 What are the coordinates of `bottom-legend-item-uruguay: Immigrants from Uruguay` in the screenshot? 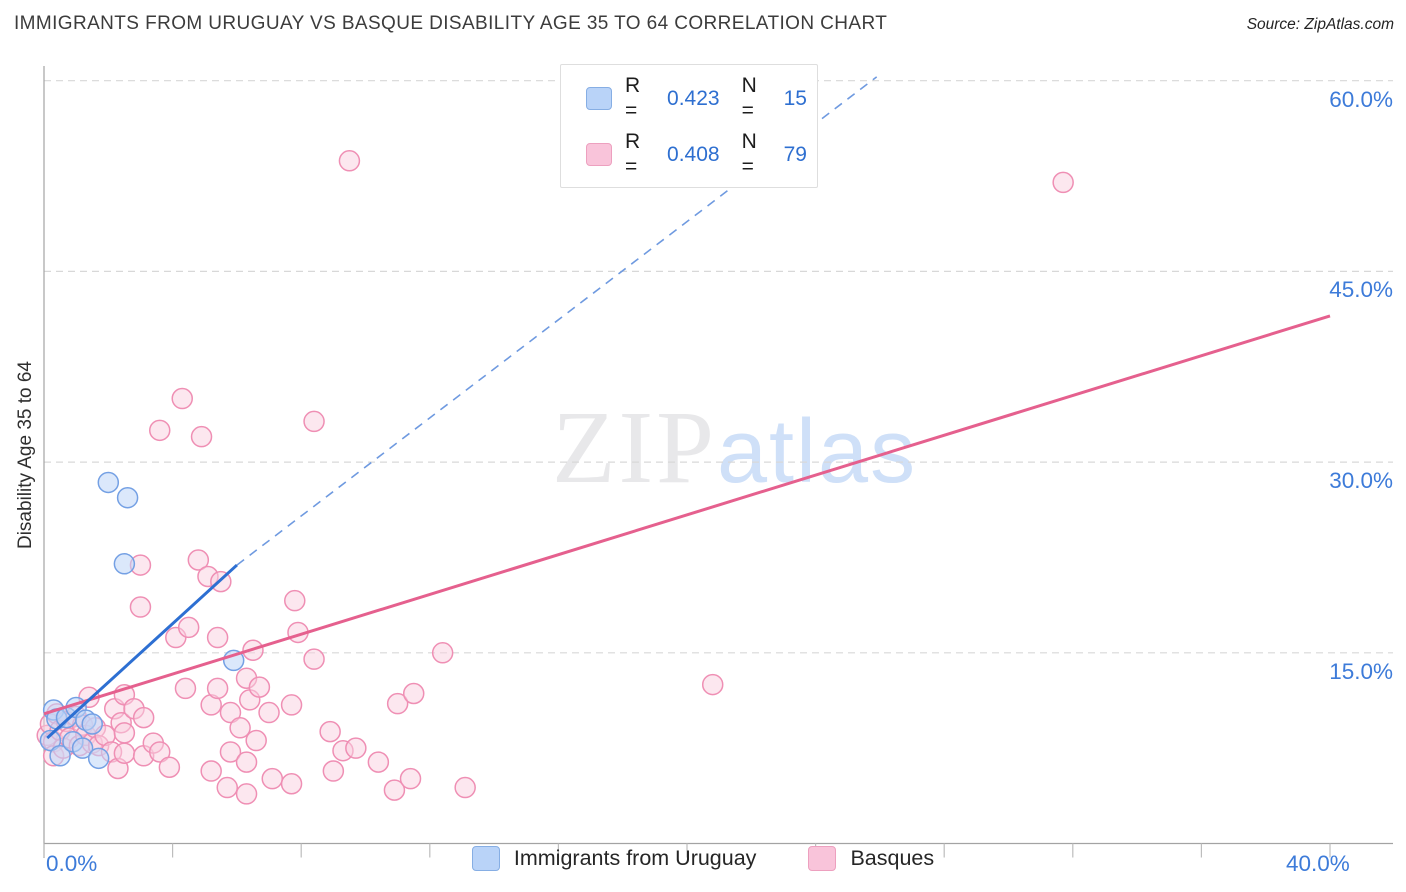 It's located at (614, 858).